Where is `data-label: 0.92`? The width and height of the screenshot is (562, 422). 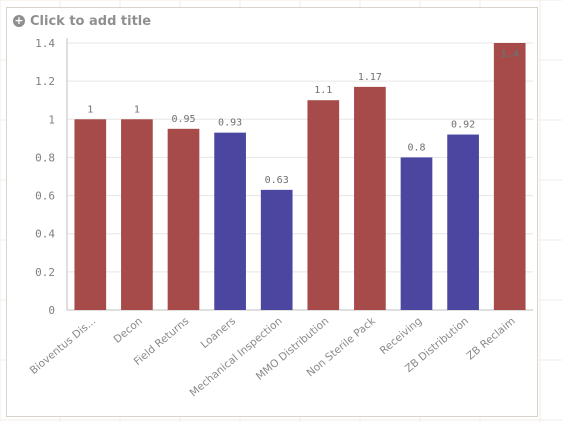
data-label: 0.92 is located at coordinates (463, 125).